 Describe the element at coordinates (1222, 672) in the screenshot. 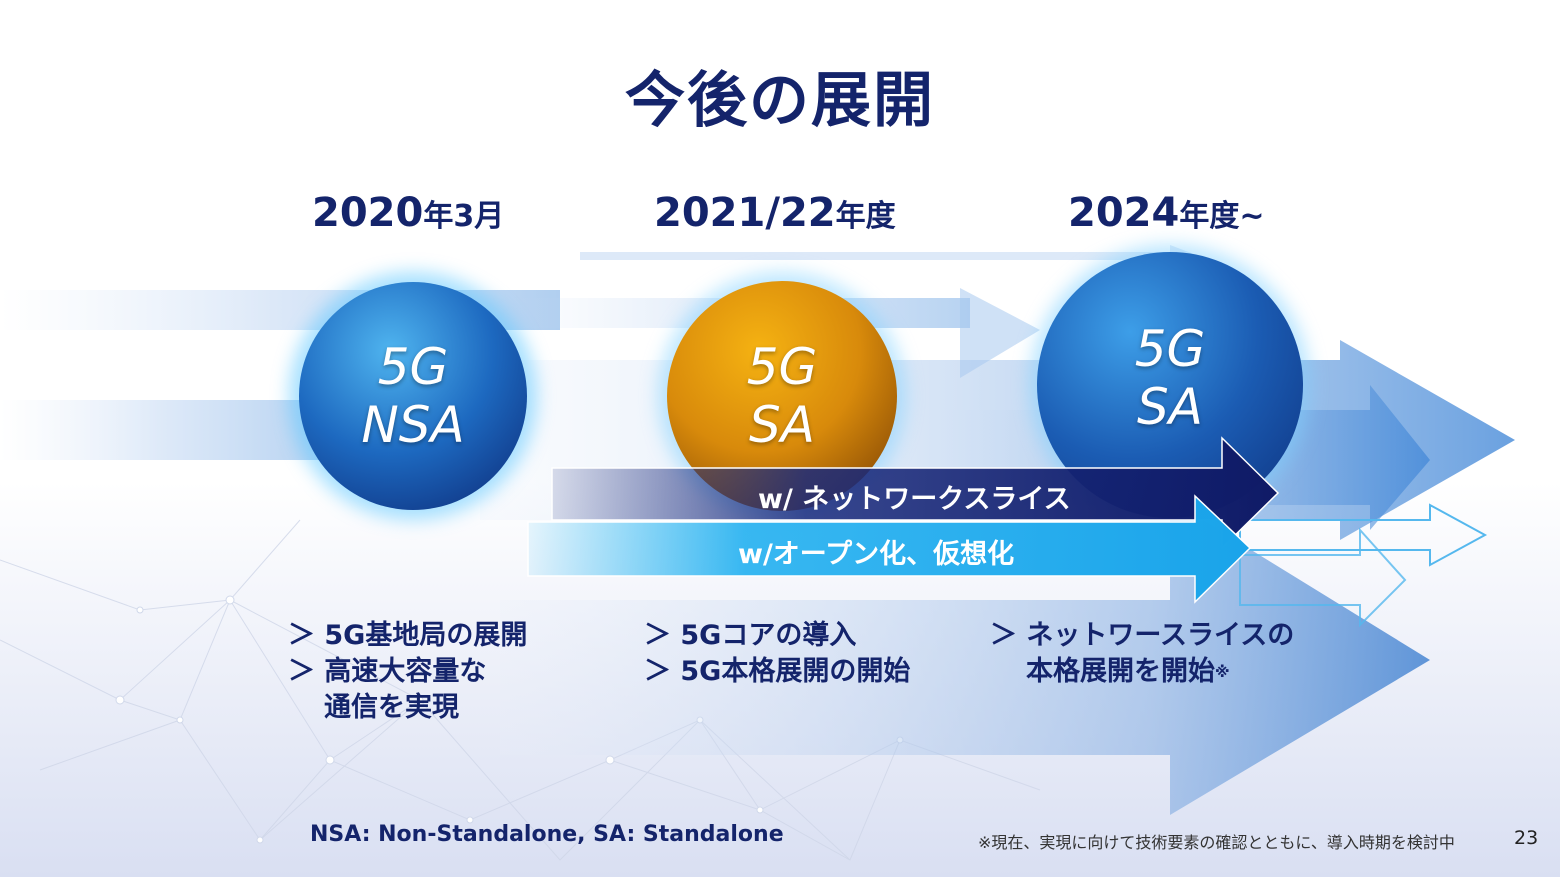

I see `footnote-mark: ※` at that location.